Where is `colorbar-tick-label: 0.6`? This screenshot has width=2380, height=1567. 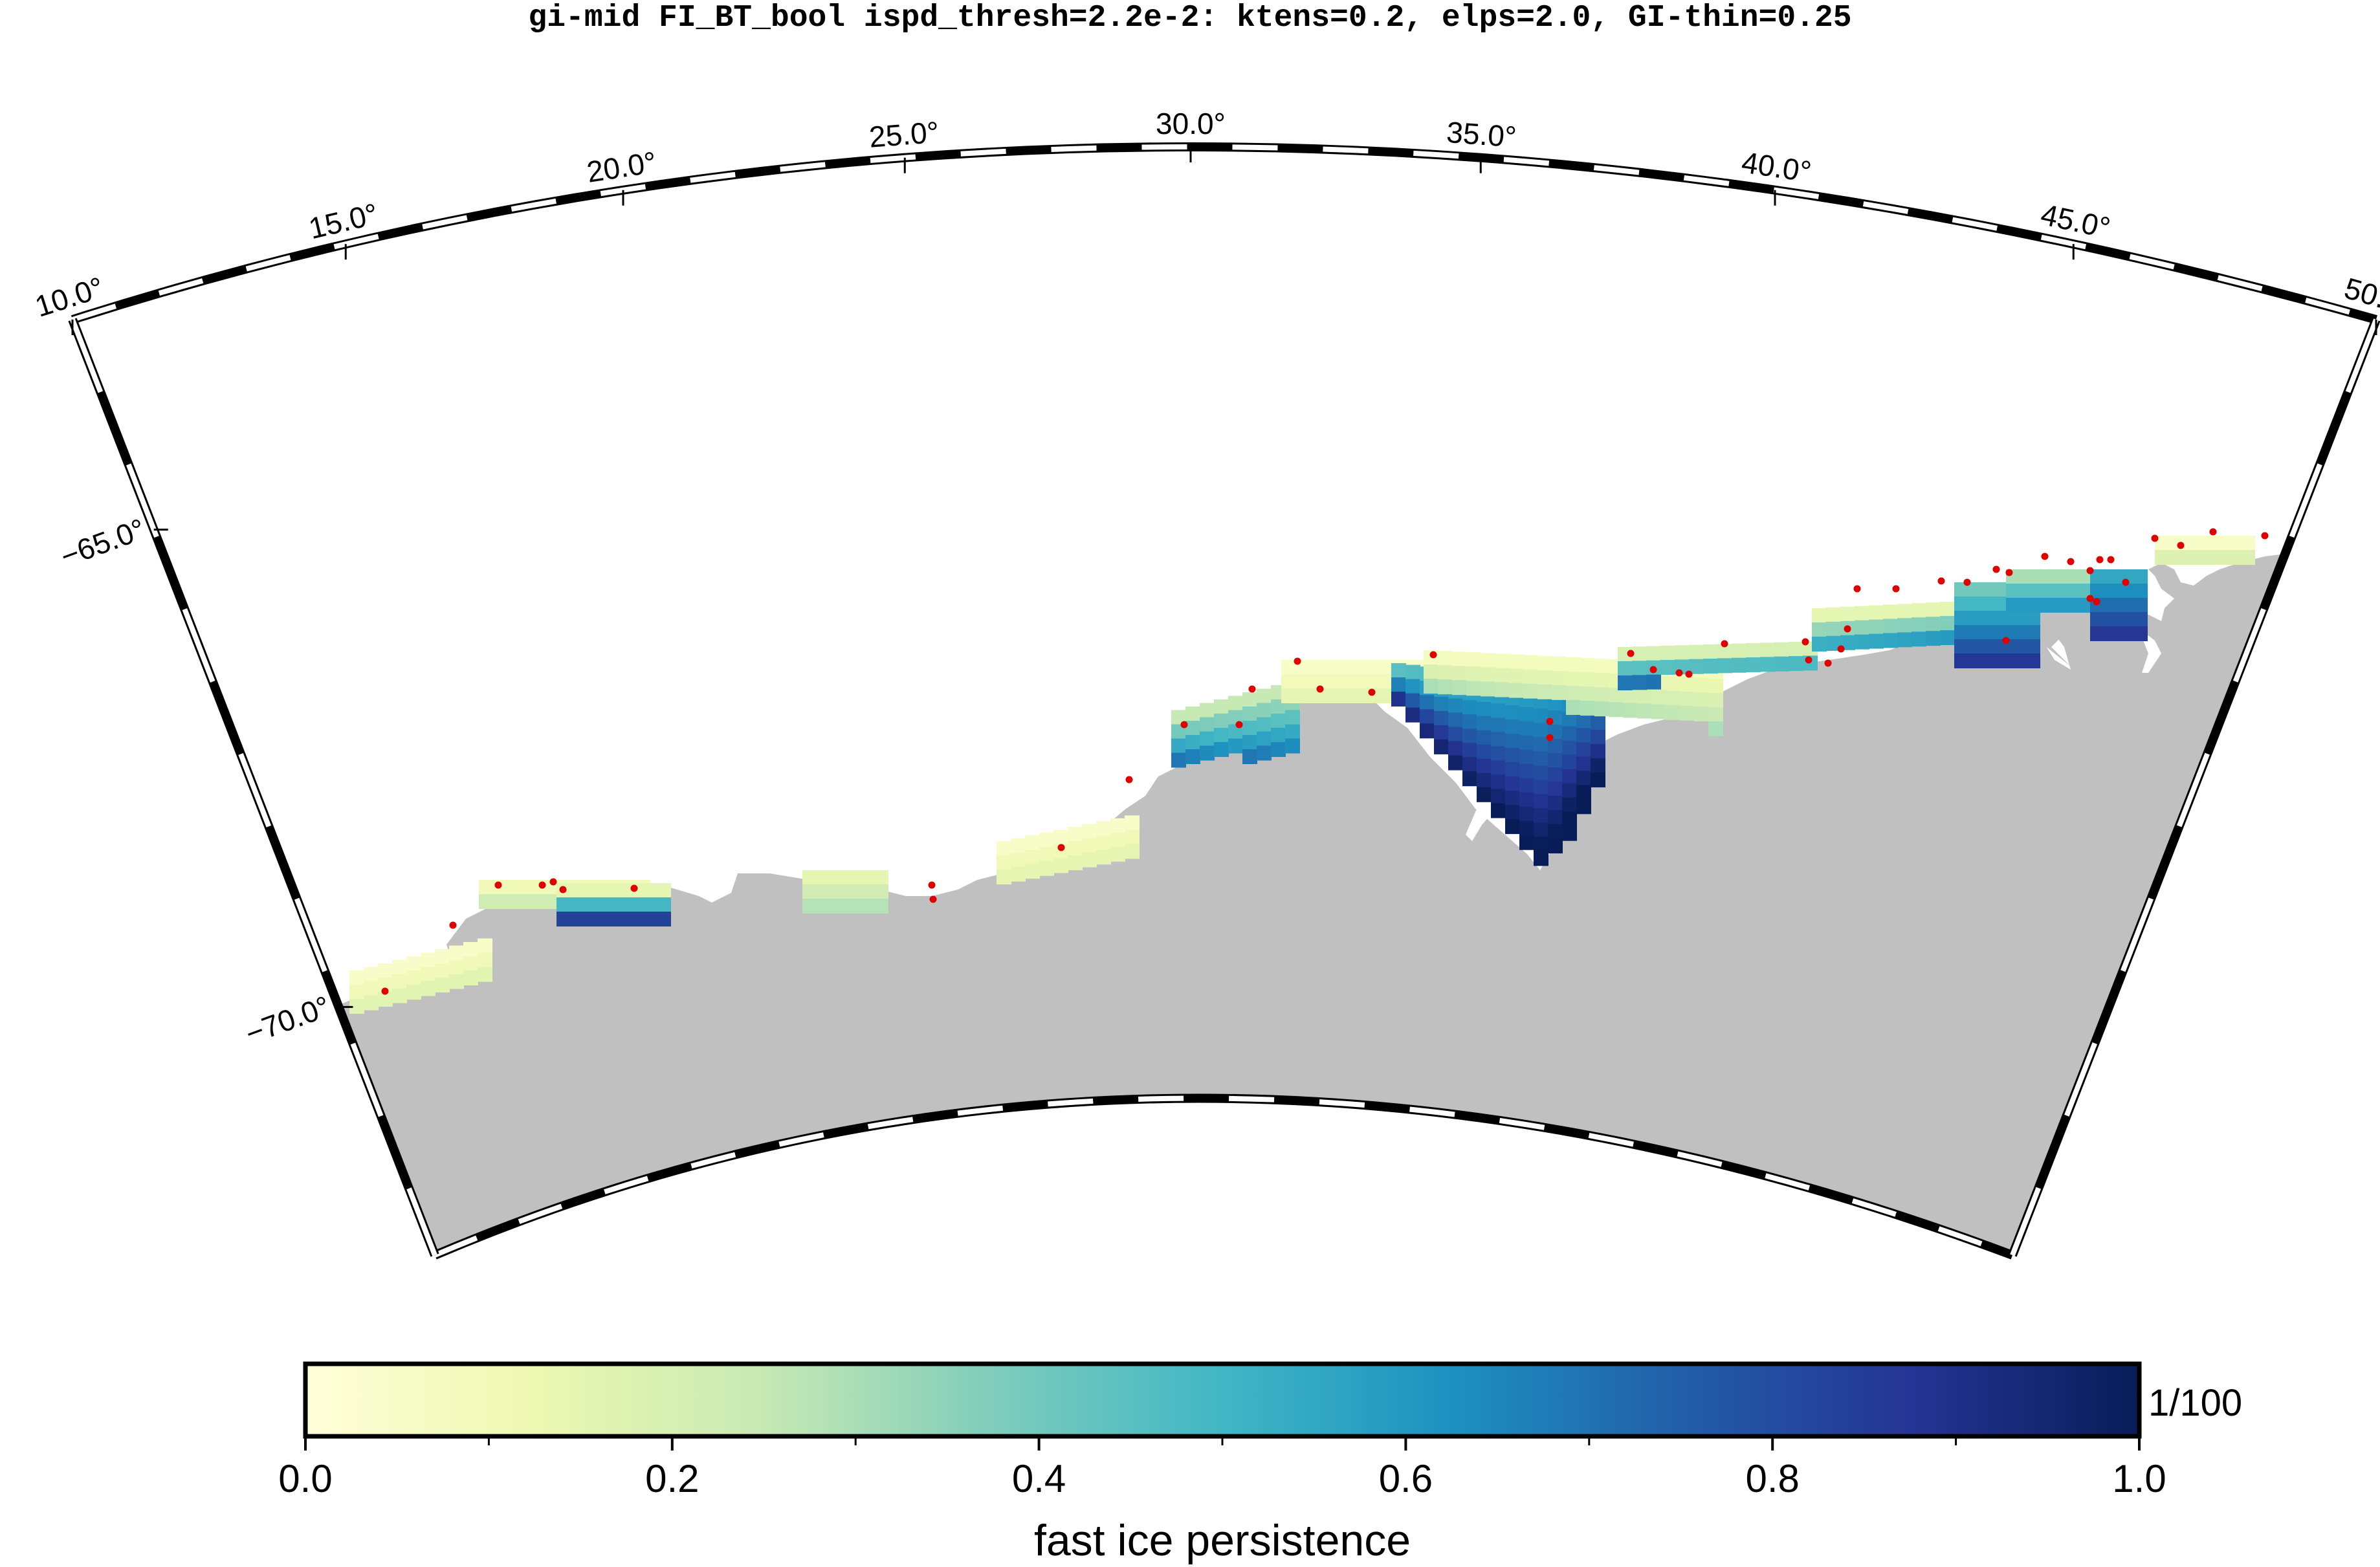
colorbar-tick-label: 0.6 is located at coordinates (1406, 1478).